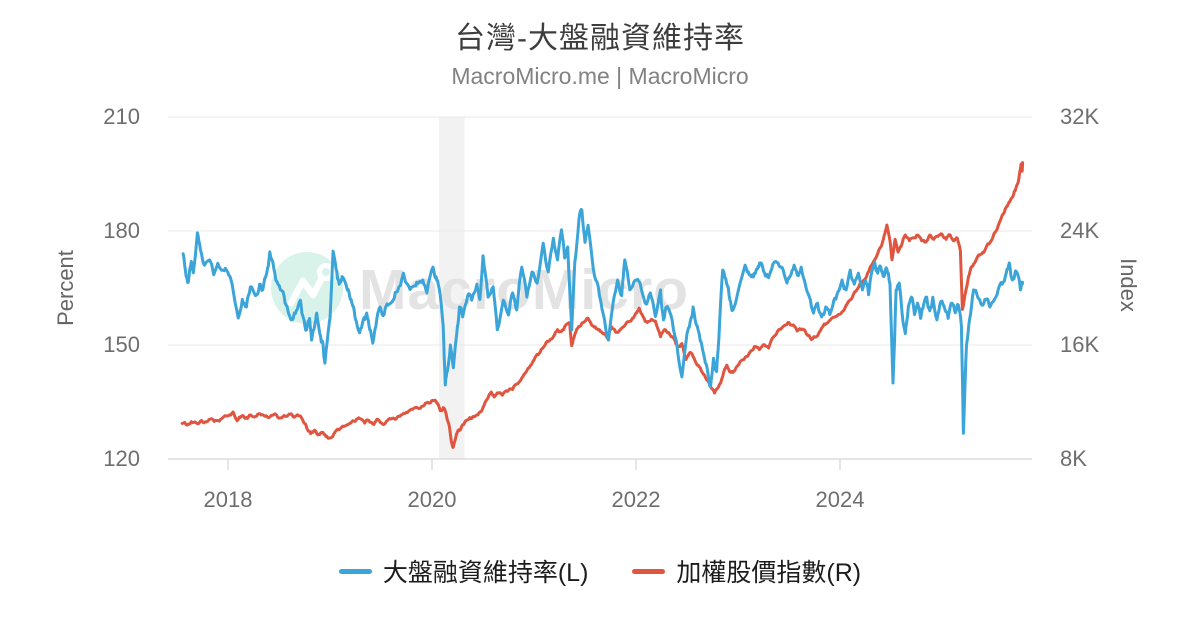 Image resolution: width=1200 pixels, height=630 pixels. I want to click on x-axis, so click(534, 464).